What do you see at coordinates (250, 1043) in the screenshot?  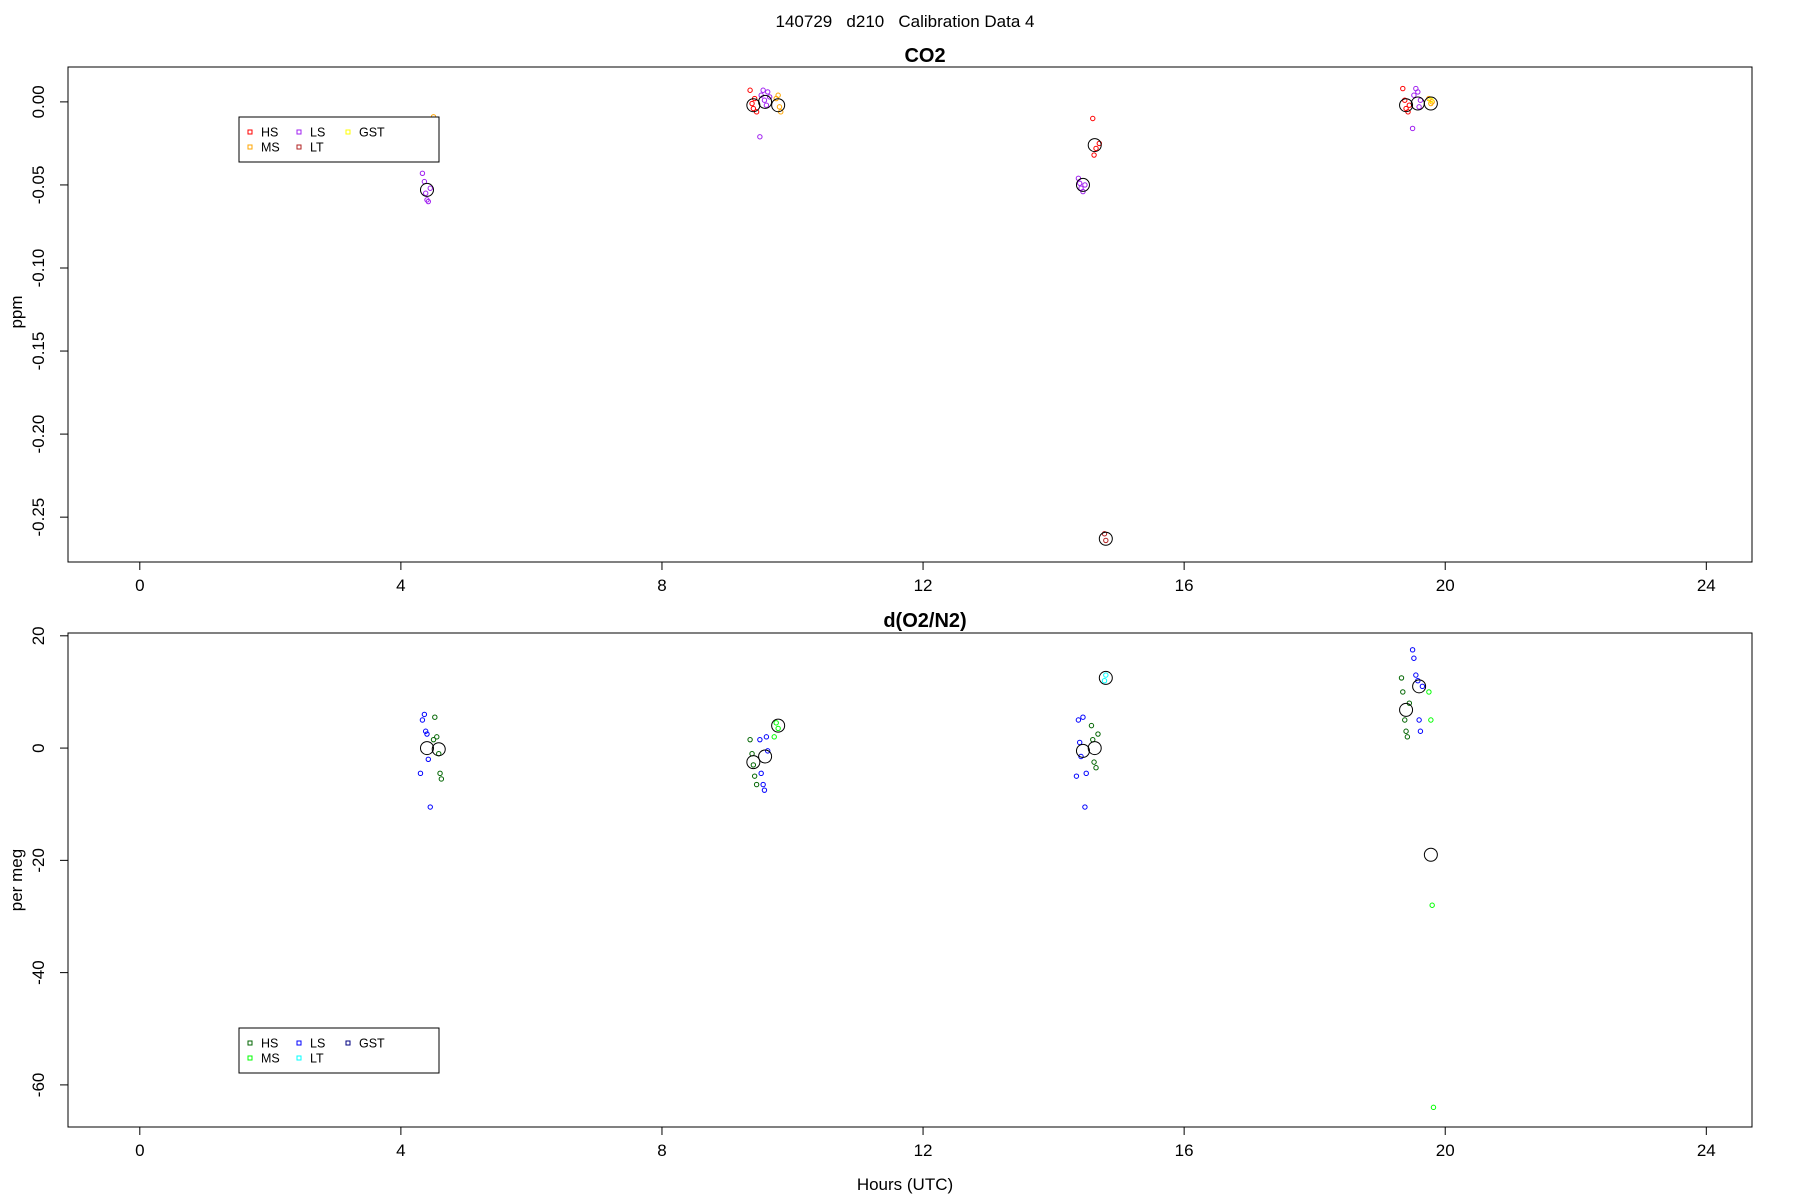 I see `o2n2-legend-swatch-hs` at bounding box center [250, 1043].